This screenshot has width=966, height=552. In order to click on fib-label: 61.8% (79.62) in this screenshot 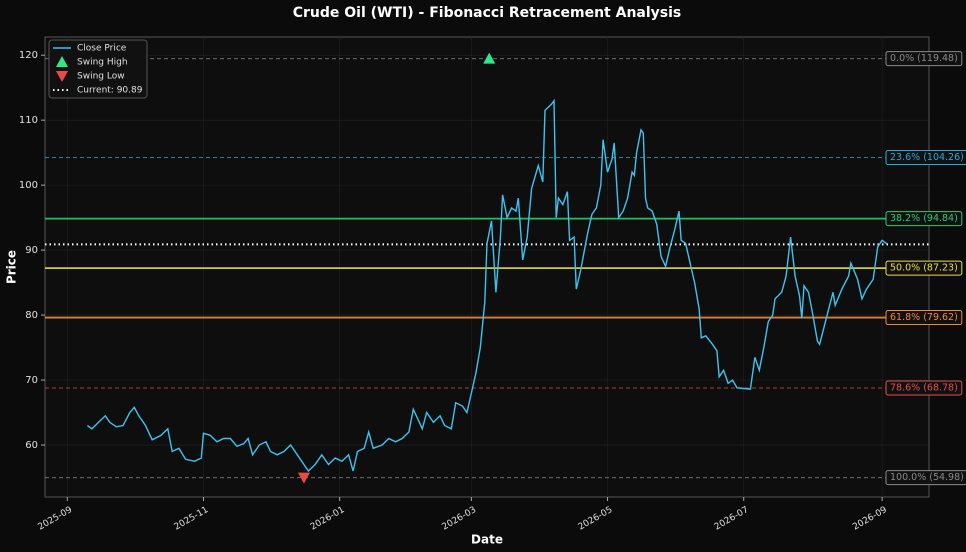, I will do `click(924, 318)`.